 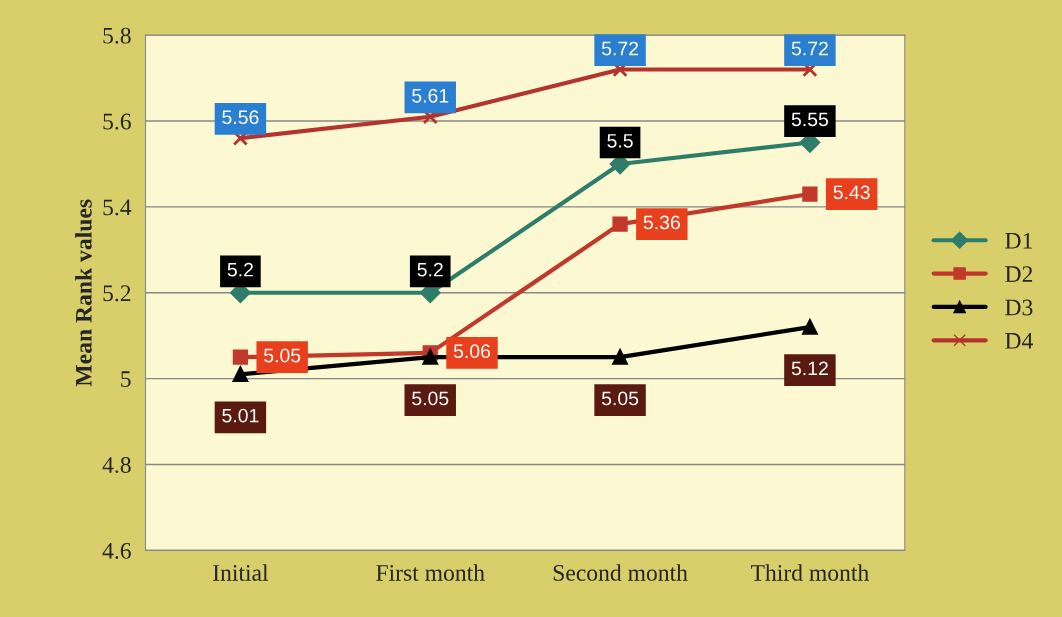 I want to click on y-tick-label: 5.6, so click(x=117, y=121).